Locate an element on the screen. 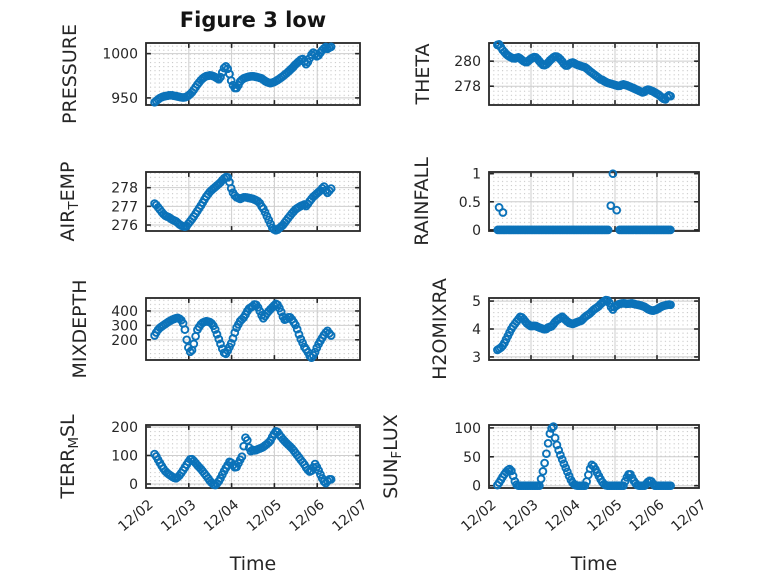  data-series-theta is located at coordinates (584, 72).